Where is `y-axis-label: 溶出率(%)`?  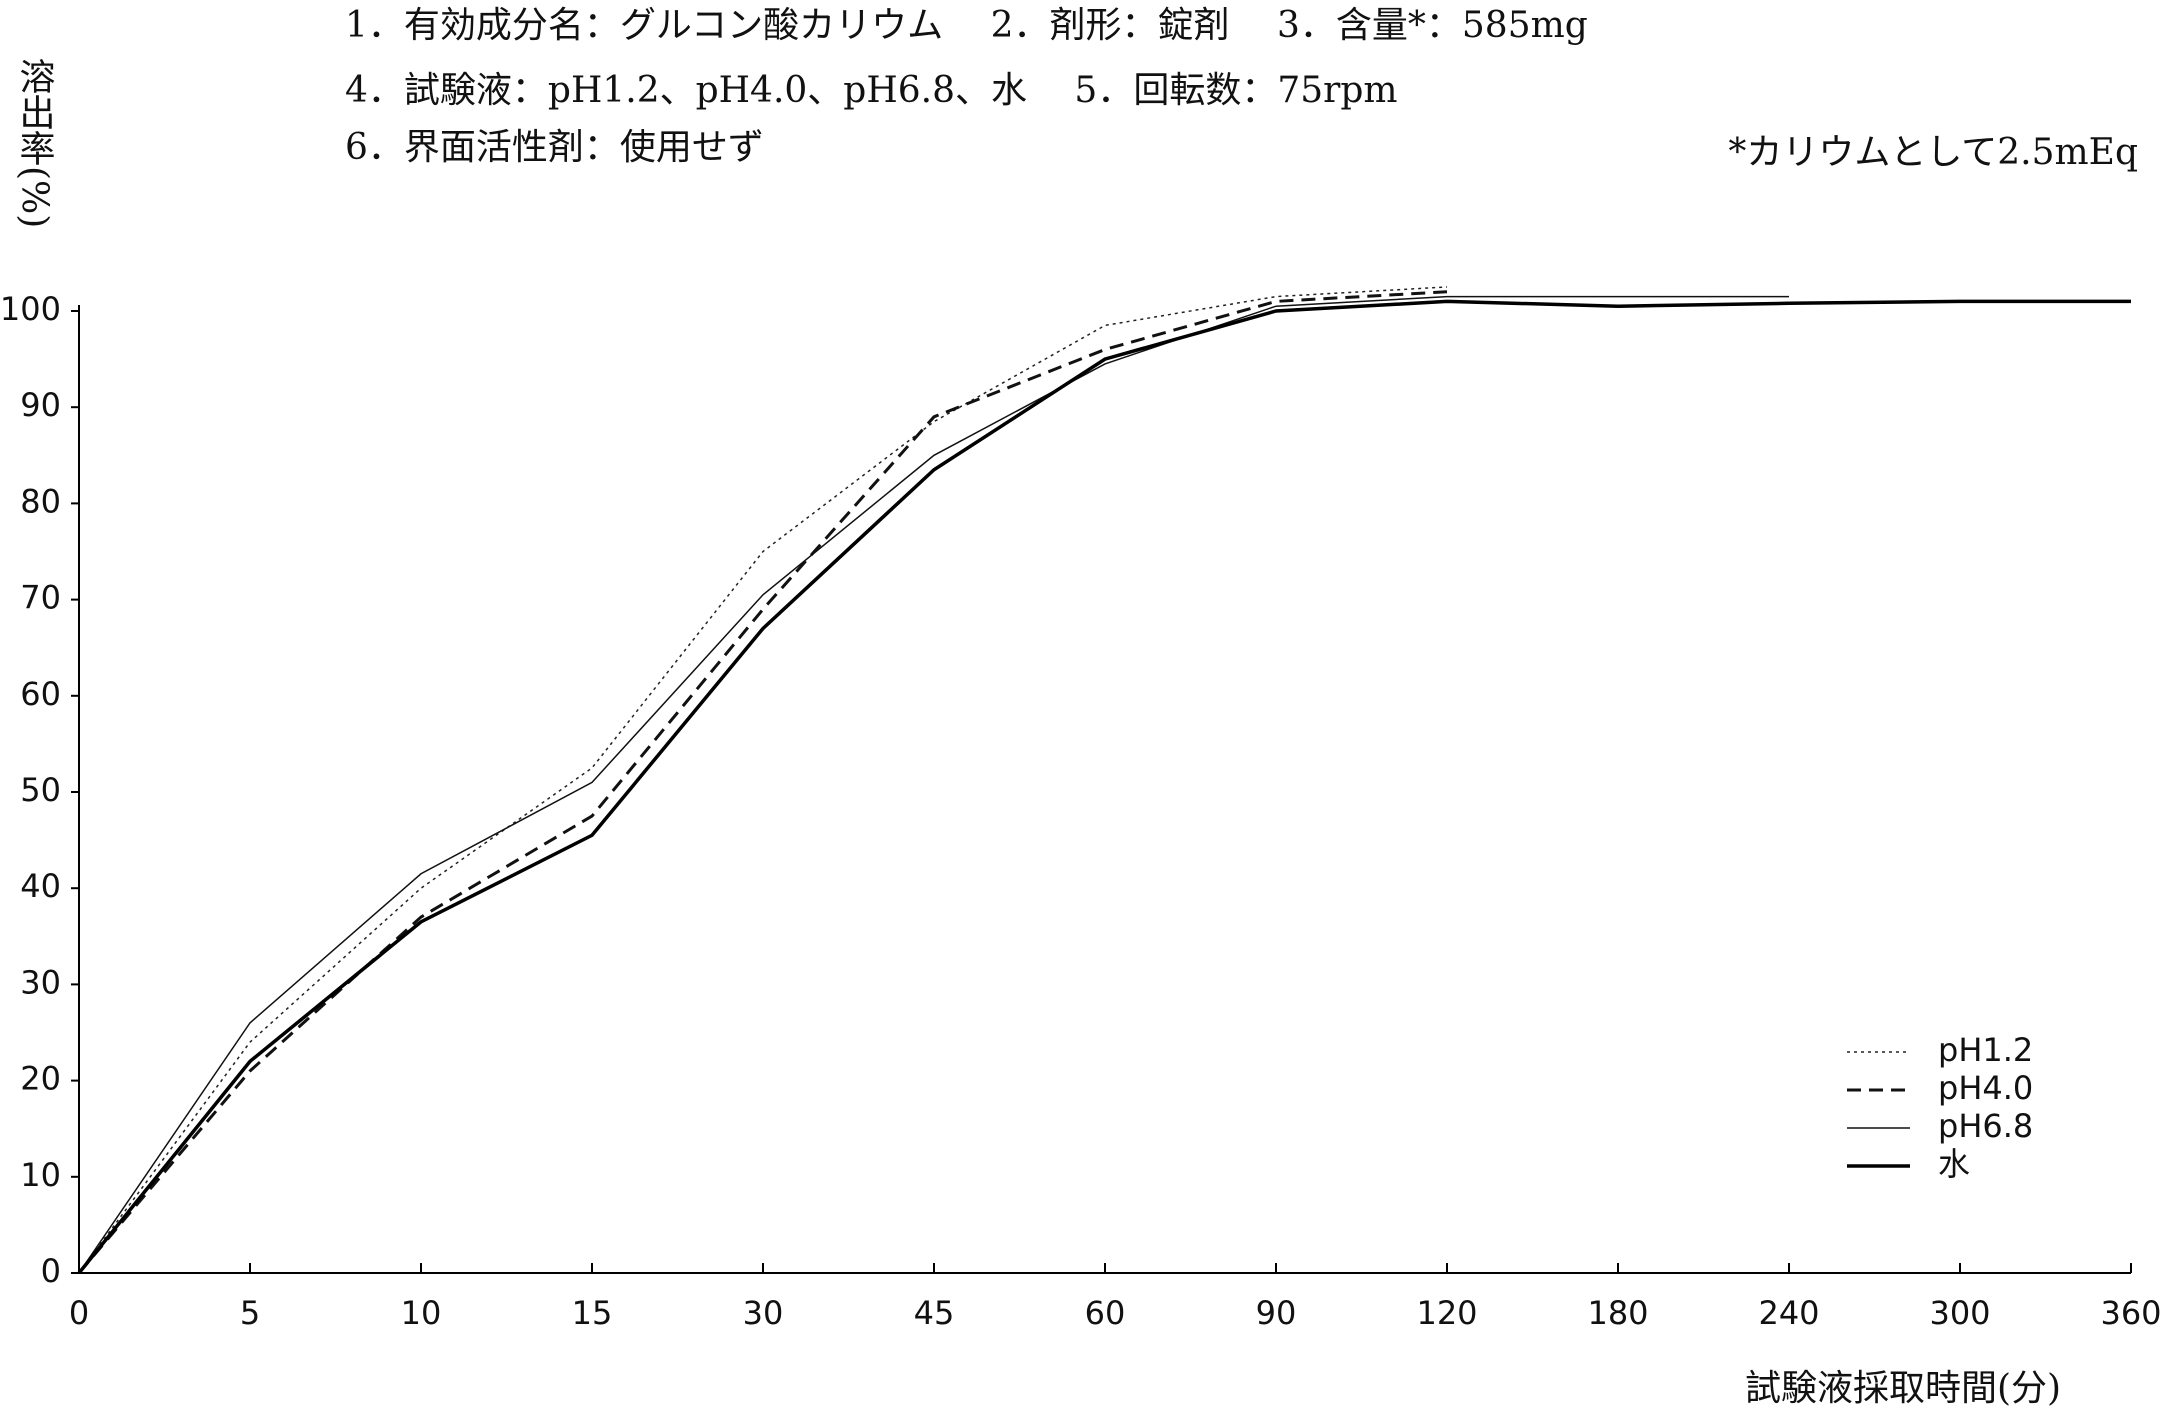
y-axis-label: 溶出率(%) is located at coordinates (34, 143).